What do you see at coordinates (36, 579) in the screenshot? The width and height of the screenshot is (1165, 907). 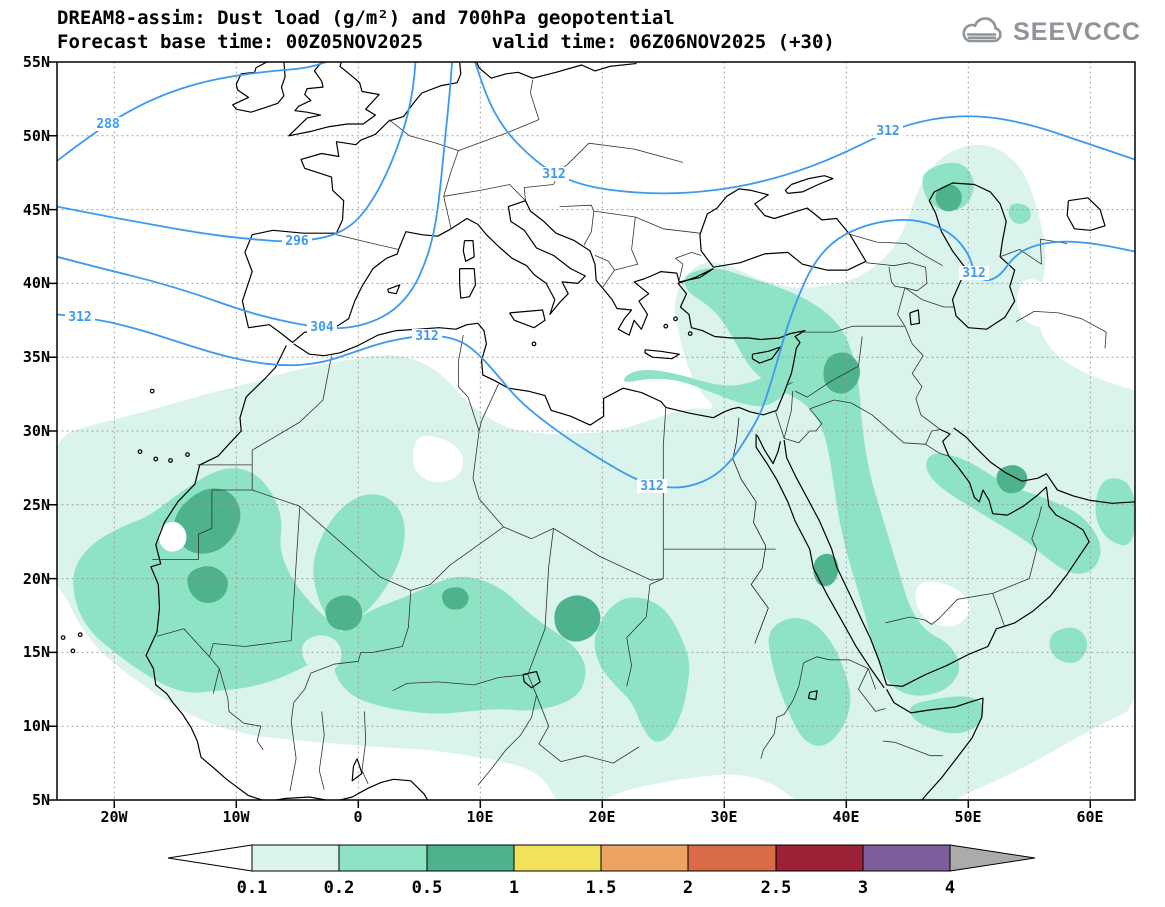 I see `lat-label: 20N` at bounding box center [36, 579].